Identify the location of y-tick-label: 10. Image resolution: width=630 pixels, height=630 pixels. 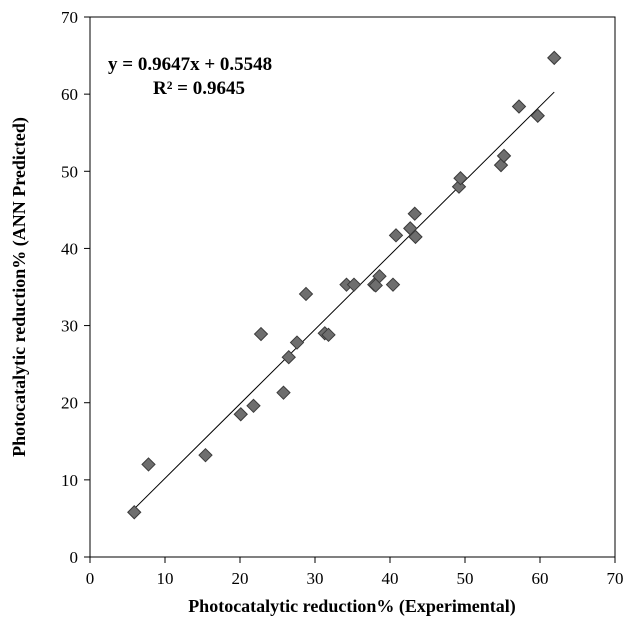
(69, 480).